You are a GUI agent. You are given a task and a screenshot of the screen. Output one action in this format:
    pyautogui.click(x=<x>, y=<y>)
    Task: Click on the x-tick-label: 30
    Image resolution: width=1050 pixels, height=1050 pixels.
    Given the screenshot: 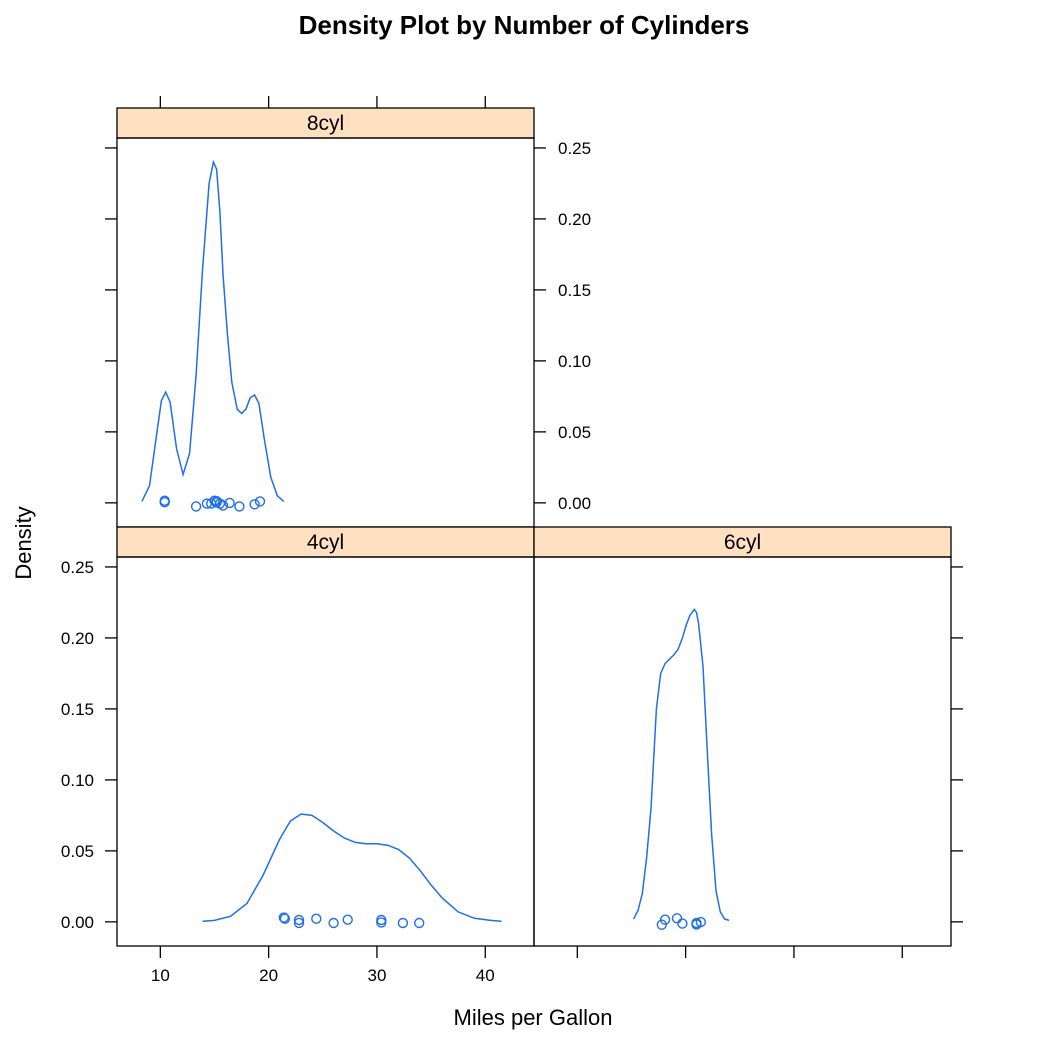 What is the action you would take?
    pyautogui.click(x=376, y=975)
    